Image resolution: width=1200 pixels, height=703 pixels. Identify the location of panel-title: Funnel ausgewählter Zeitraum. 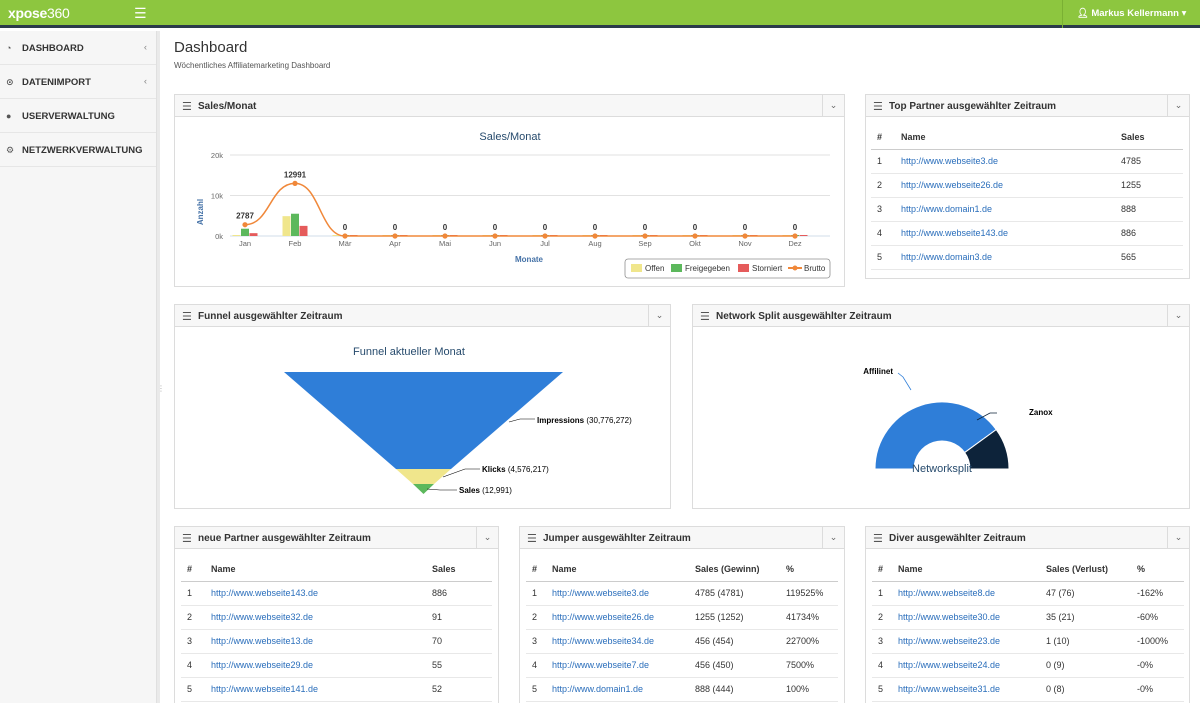
(270, 316).